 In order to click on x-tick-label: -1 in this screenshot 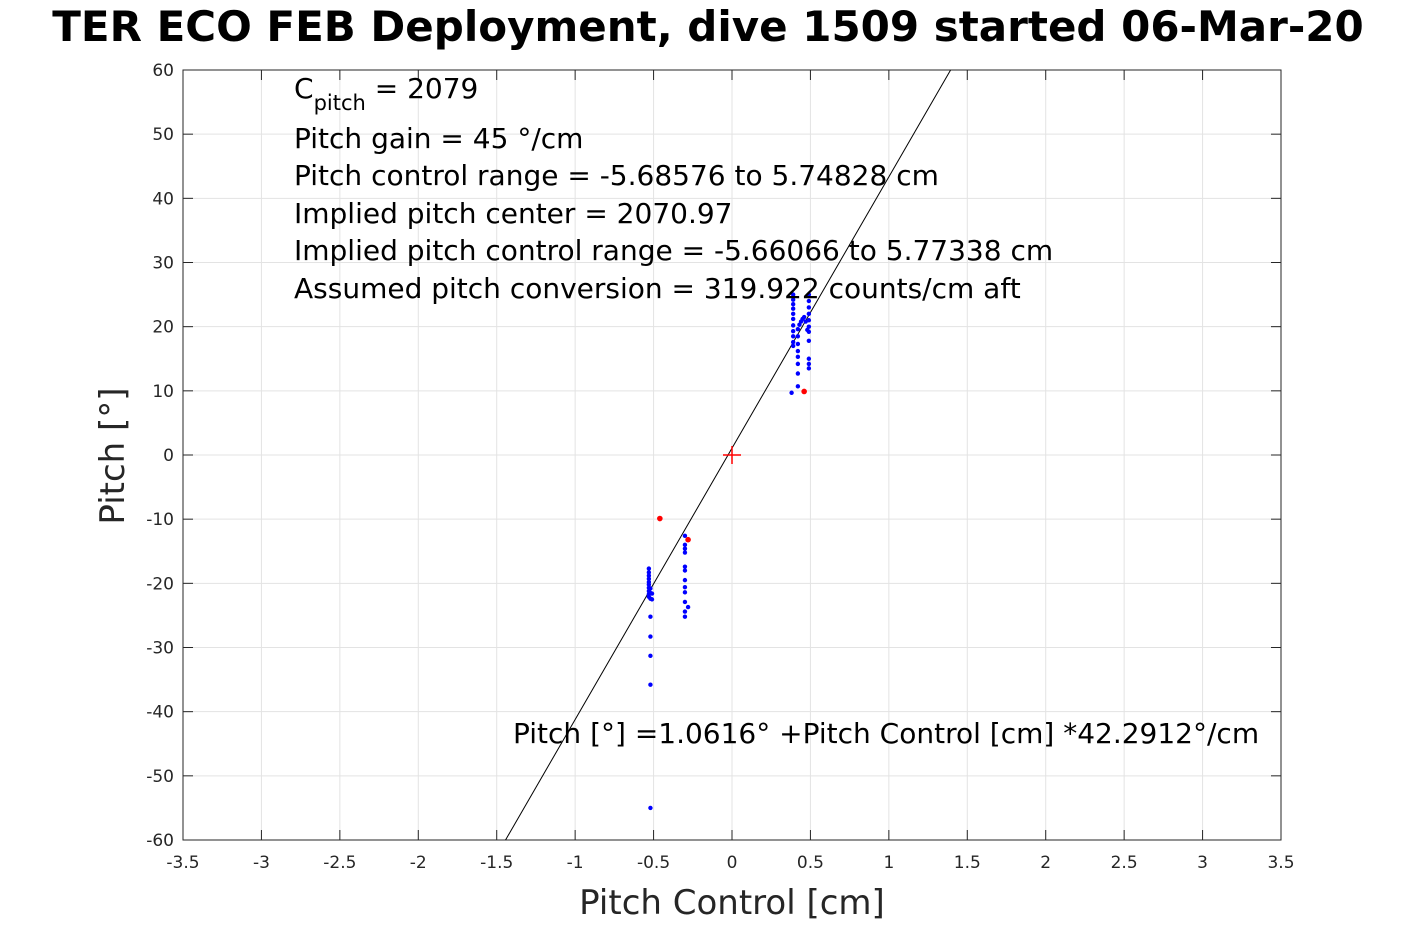, I will do `click(575, 863)`.